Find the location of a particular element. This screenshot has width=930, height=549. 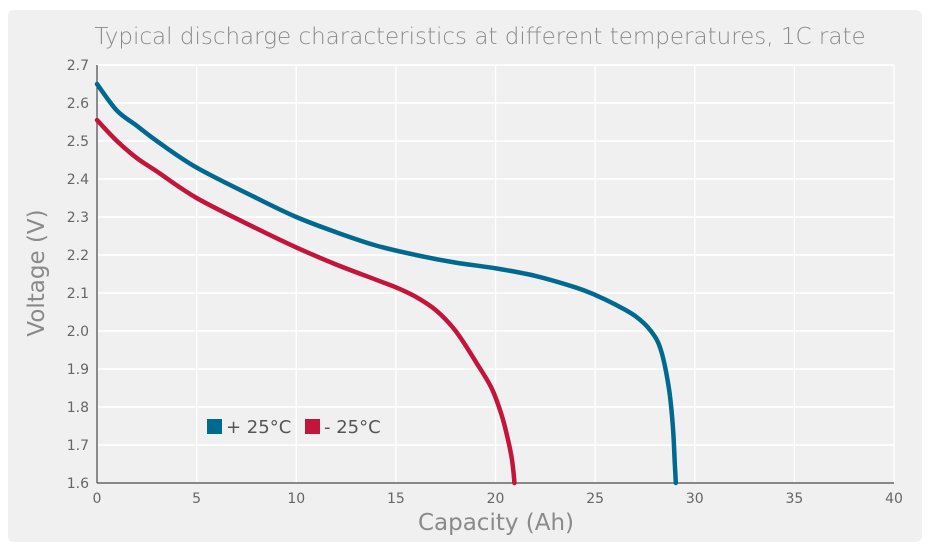

y-tick-label: 2.2 is located at coordinates (78, 256).